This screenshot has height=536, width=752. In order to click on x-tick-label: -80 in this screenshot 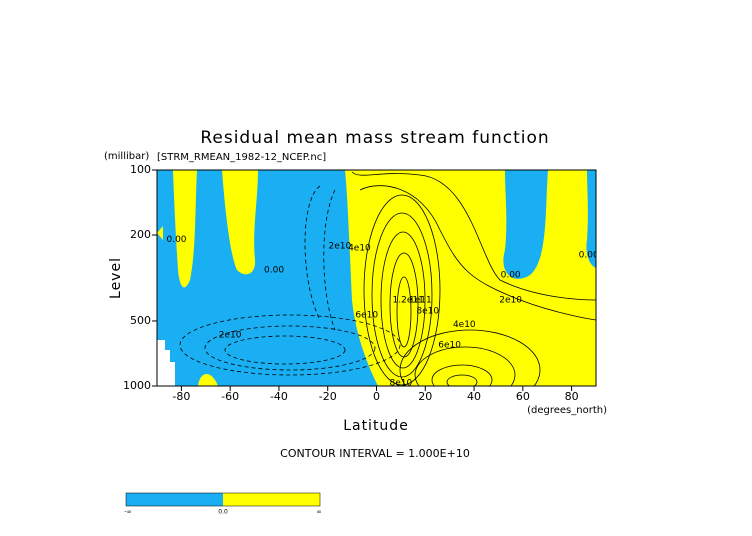, I will do `click(181, 396)`.